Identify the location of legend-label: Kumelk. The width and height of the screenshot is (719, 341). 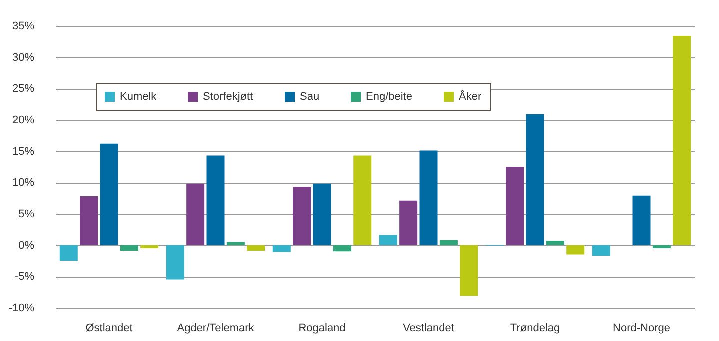
(139, 97).